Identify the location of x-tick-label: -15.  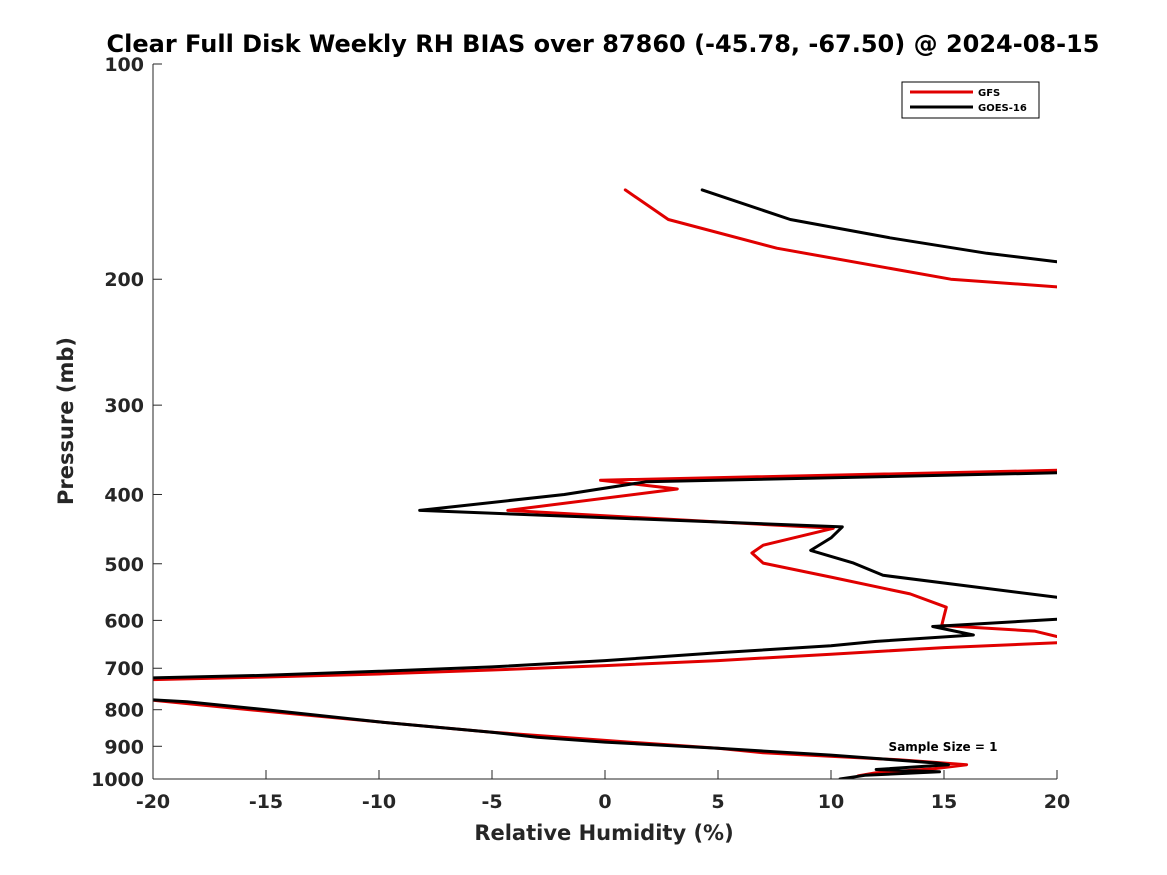
(266, 802).